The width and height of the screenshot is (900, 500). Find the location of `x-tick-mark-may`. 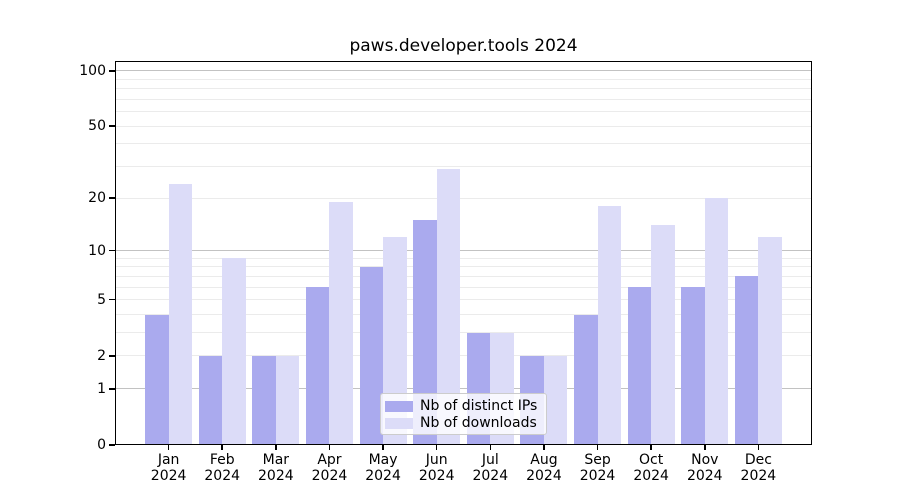

x-tick-mark-may is located at coordinates (383, 447).